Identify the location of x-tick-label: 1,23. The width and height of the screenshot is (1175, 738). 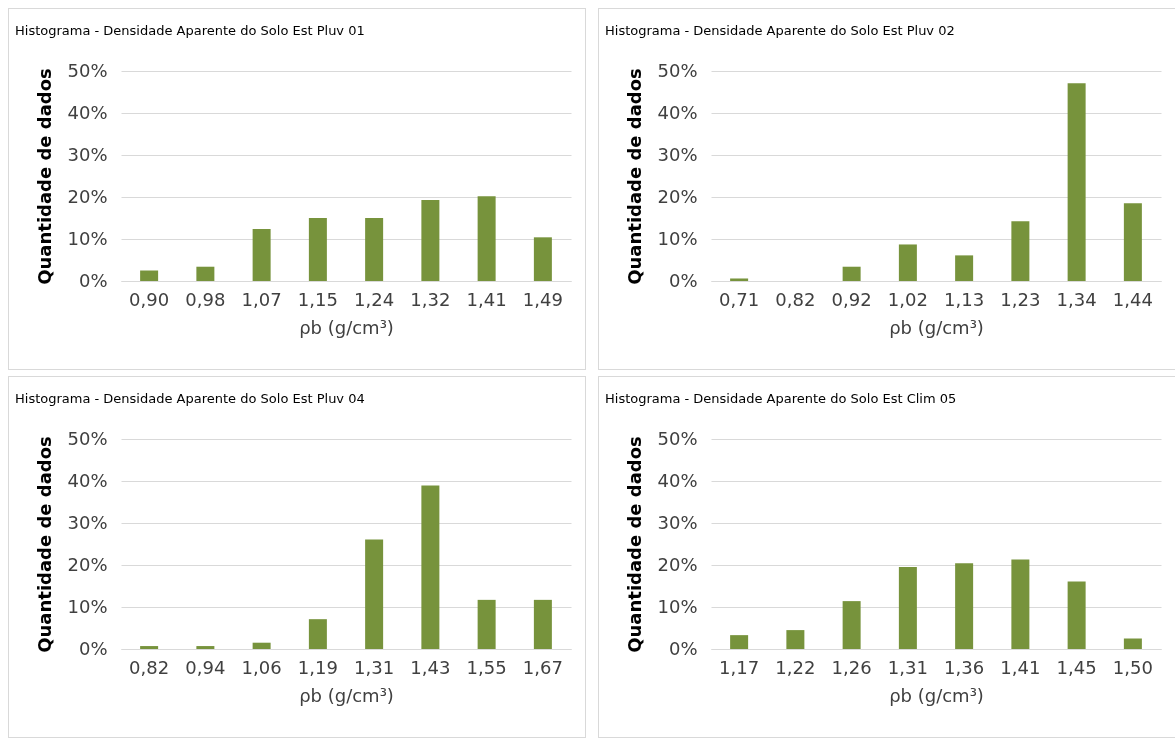
(1020, 299).